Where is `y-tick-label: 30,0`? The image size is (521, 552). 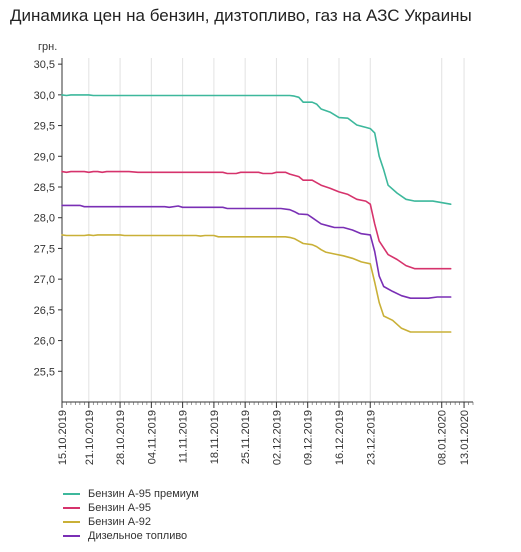 y-tick-label: 30,0 is located at coordinates (44, 96).